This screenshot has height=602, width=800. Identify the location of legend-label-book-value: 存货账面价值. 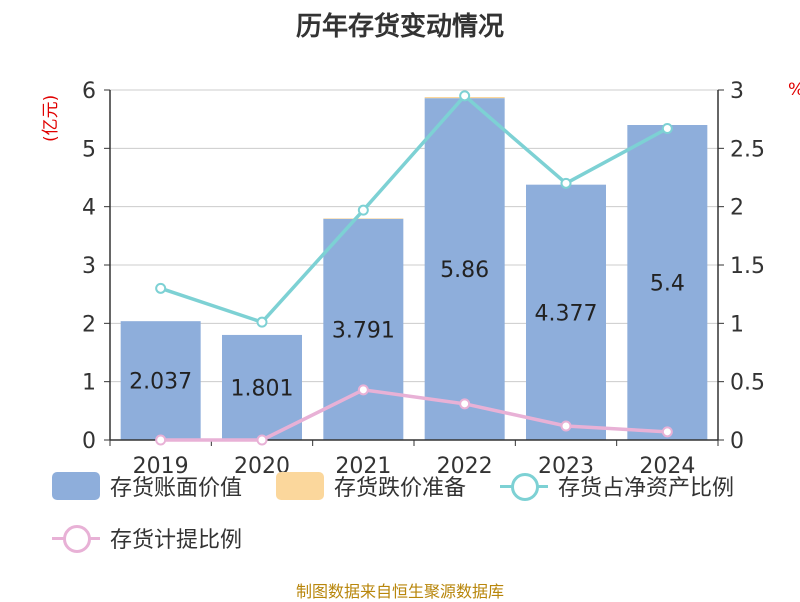
(176, 488).